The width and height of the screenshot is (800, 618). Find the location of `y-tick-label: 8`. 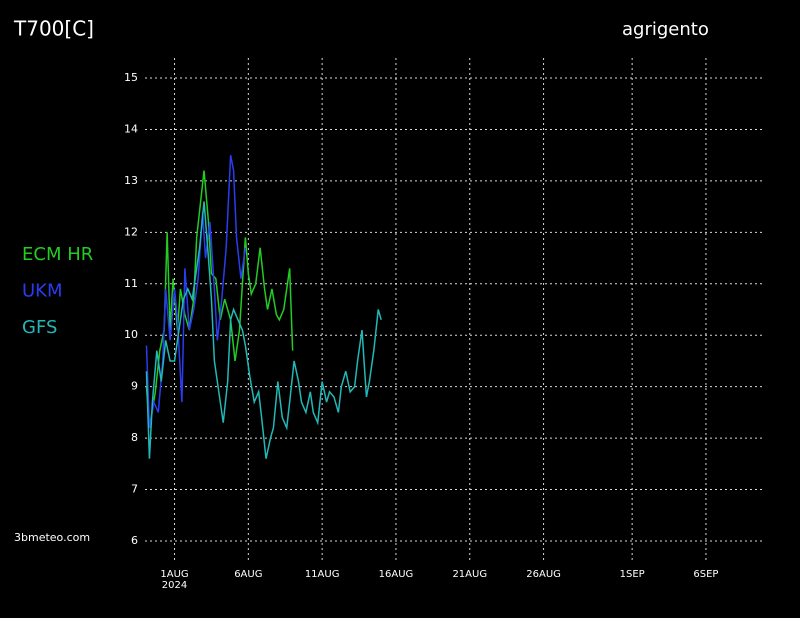

y-tick-label: 8 is located at coordinates (134, 437).